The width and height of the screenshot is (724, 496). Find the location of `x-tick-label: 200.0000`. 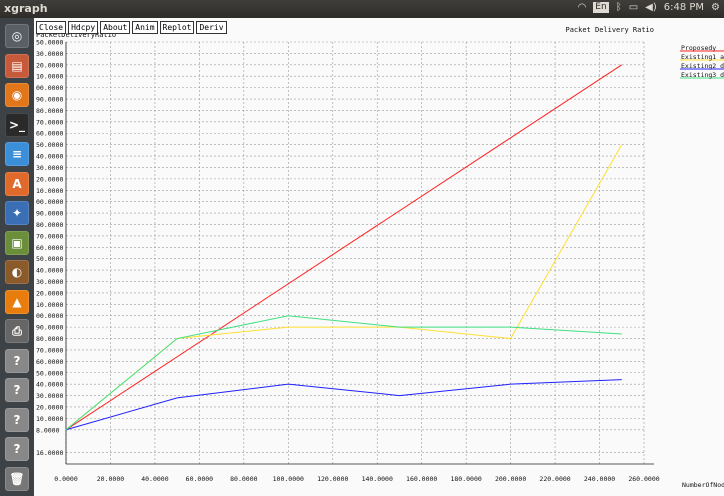

x-tick-label: 200.0000 is located at coordinates (510, 479).